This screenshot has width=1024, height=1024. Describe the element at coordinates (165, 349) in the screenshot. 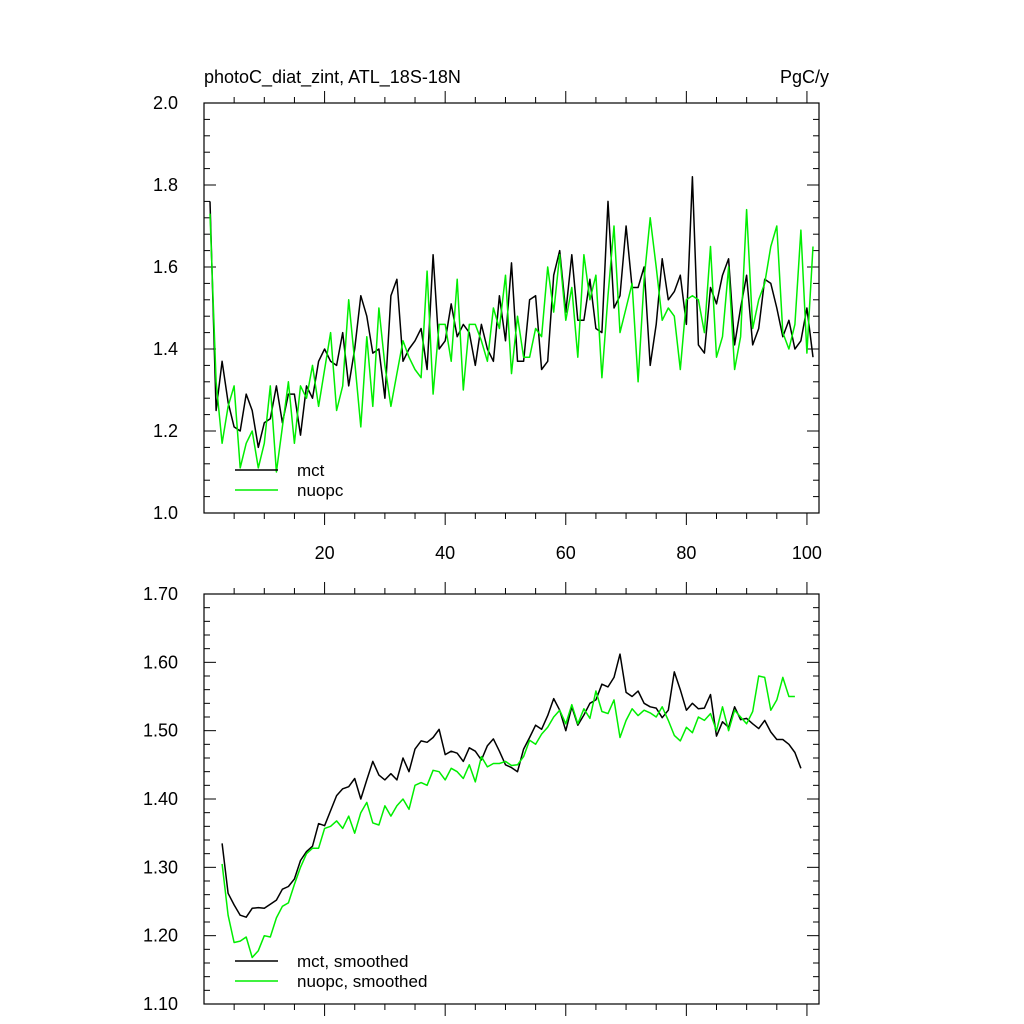

I see `y-tick-label: 1.4` at that location.